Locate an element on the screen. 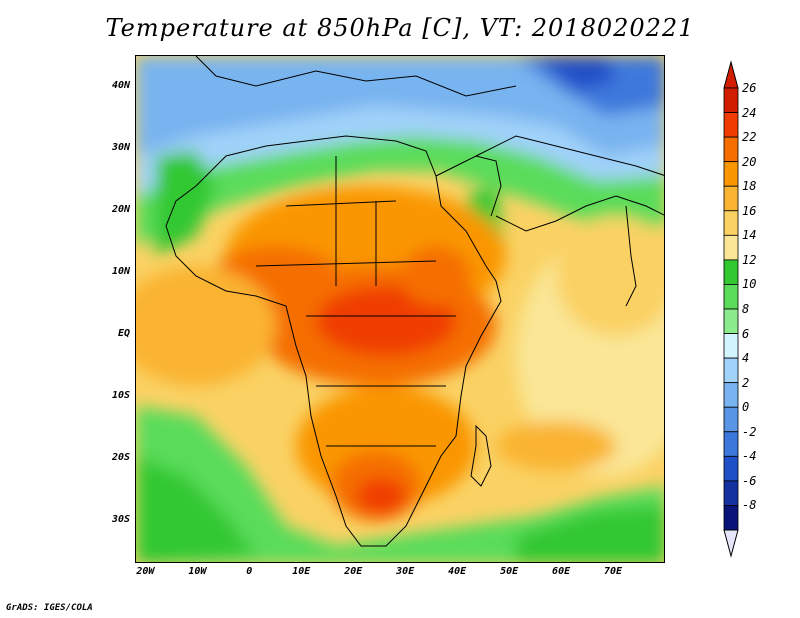  lon-tick-label: 0 is located at coordinates (249, 571).